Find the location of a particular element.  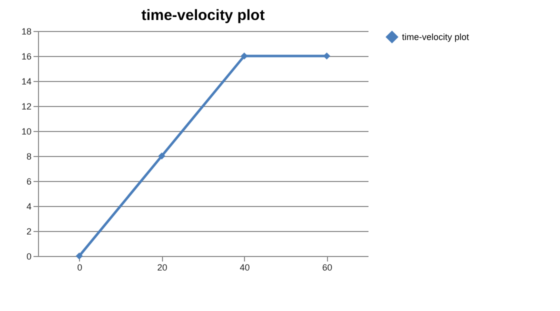

y-tick-label: 8 is located at coordinates (29, 157).